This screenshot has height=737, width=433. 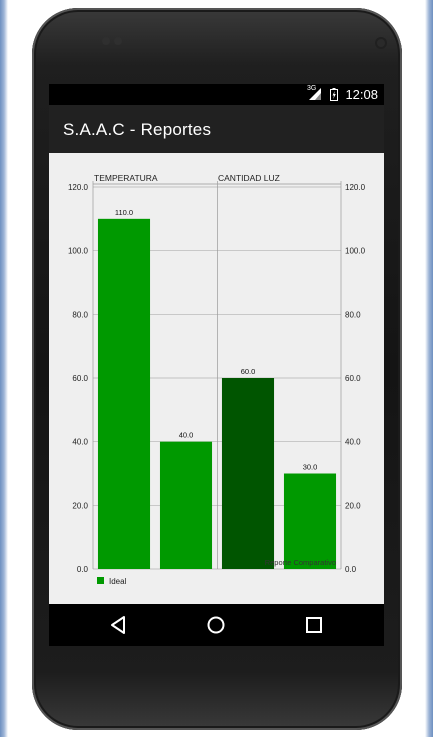 What do you see at coordinates (126, 178) in the screenshot?
I see `chart-category-temperatura: TEMPERATURA` at bounding box center [126, 178].